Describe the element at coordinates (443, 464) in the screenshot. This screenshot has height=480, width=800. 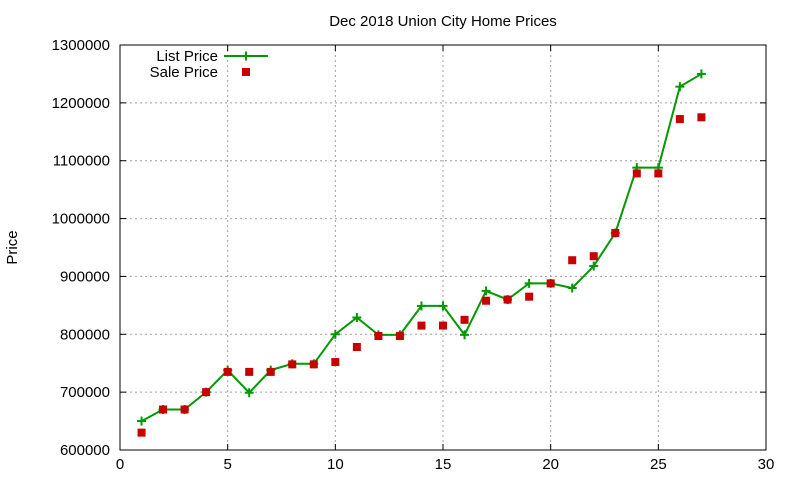
I see `x-tick-label: 15` at that location.